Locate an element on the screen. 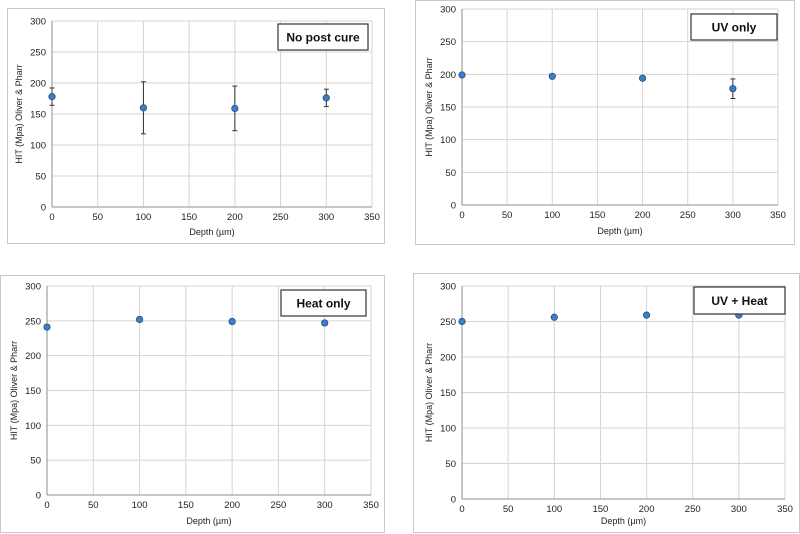 This screenshot has height=534, width=800. legend-label-heat-only: Heat only is located at coordinates (323, 304).